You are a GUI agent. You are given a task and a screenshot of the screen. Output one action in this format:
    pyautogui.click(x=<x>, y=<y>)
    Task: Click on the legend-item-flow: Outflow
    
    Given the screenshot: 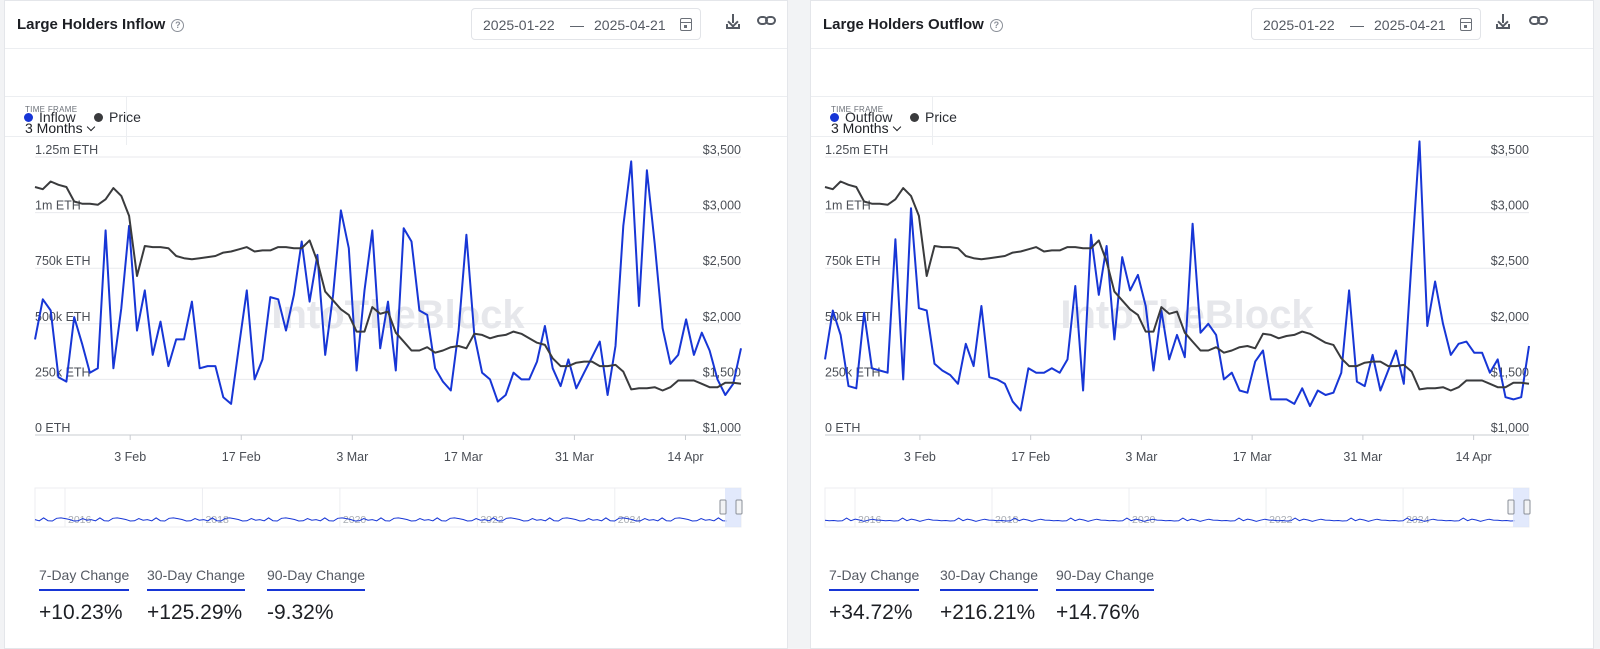 What is the action you would take?
    pyautogui.click(x=861, y=117)
    